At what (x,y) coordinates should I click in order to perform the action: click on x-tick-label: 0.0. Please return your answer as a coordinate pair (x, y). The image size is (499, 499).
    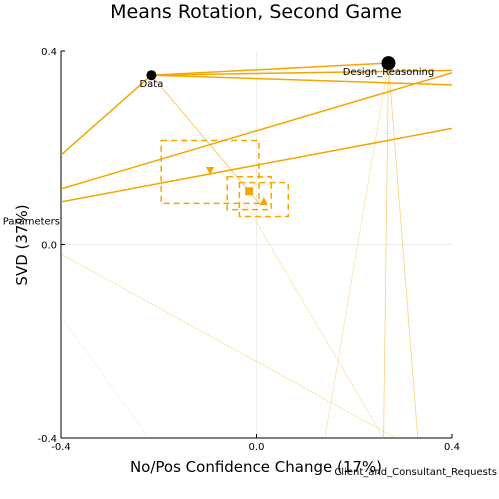
    Looking at the image, I should click on (257, 447).